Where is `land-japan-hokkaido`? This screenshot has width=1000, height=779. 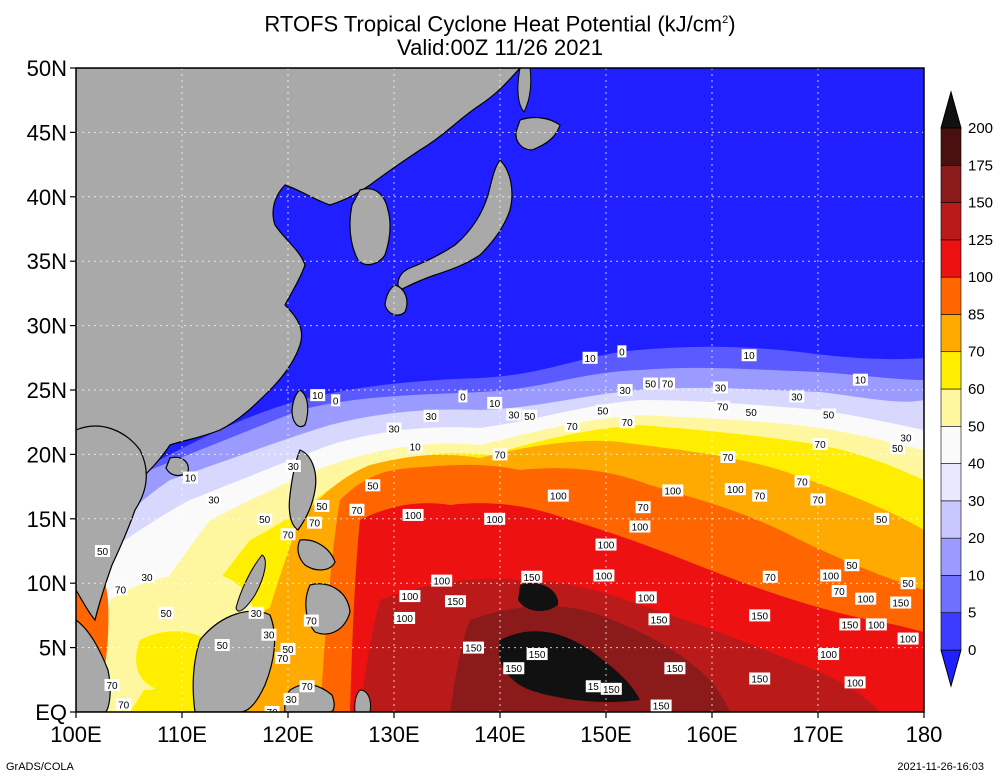
land-japan-hokkaido is located at coordinates (538, 133).